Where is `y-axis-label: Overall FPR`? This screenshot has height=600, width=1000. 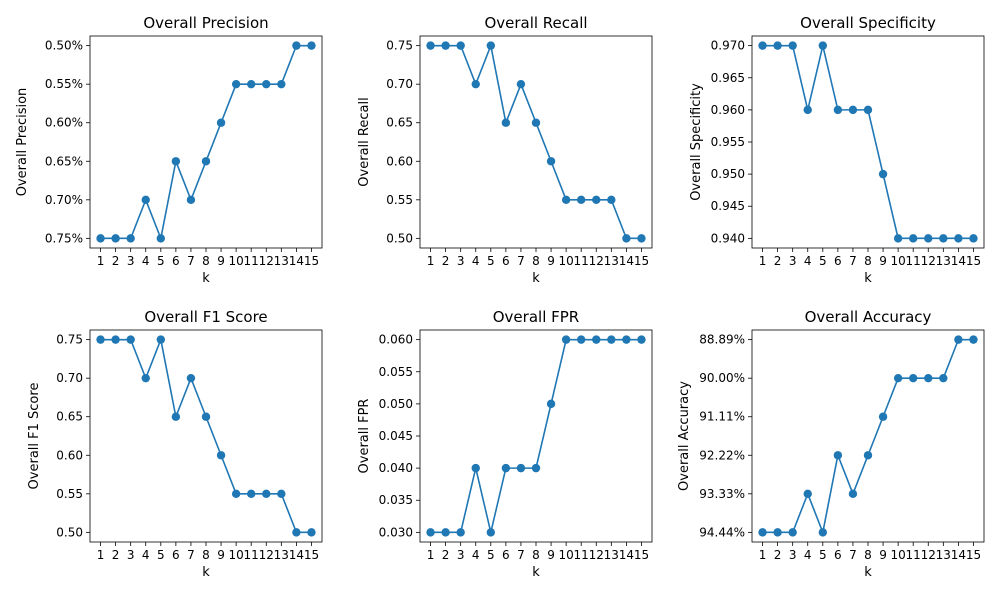
y-axis-label: Overall FPR is located at coordinates (364, 436).